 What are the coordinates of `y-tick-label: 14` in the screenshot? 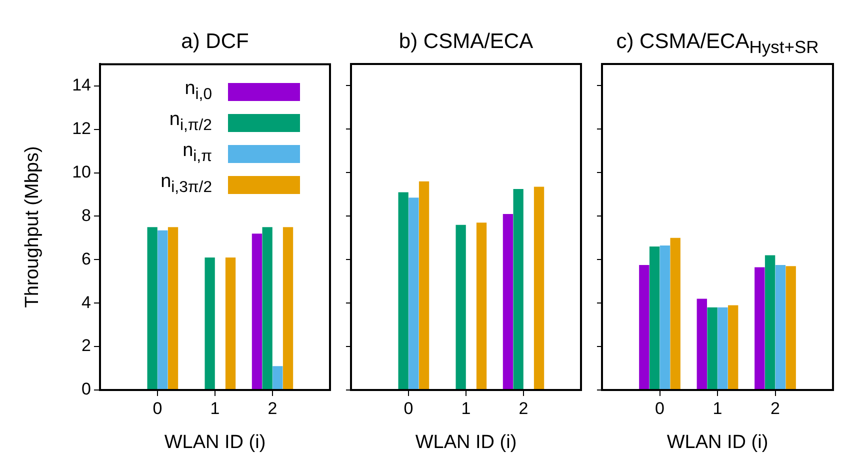 It's located at (81, 85).